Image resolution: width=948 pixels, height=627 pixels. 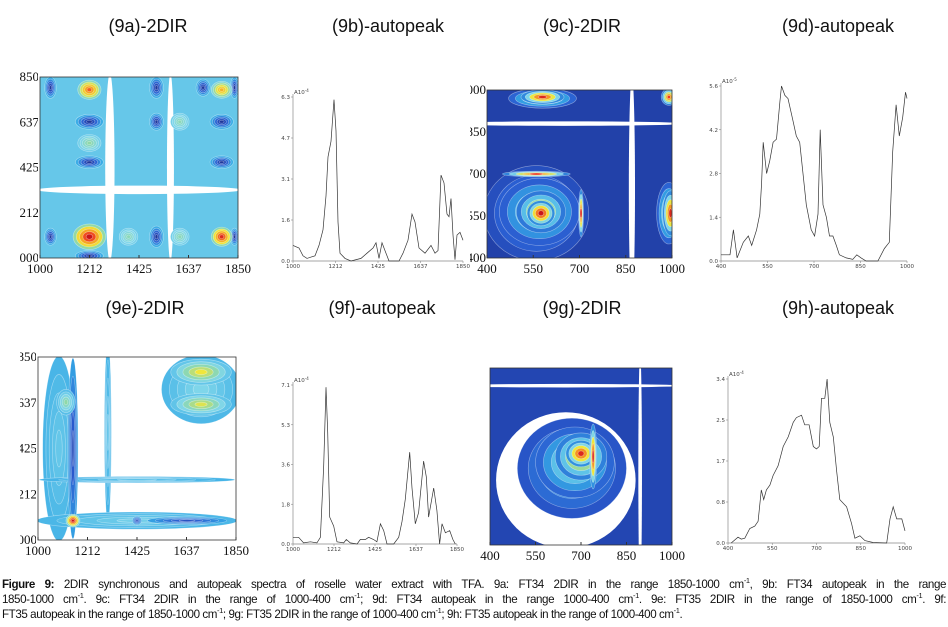 I want to click on y-tick-label: 1000, so click(x=473, y=89).